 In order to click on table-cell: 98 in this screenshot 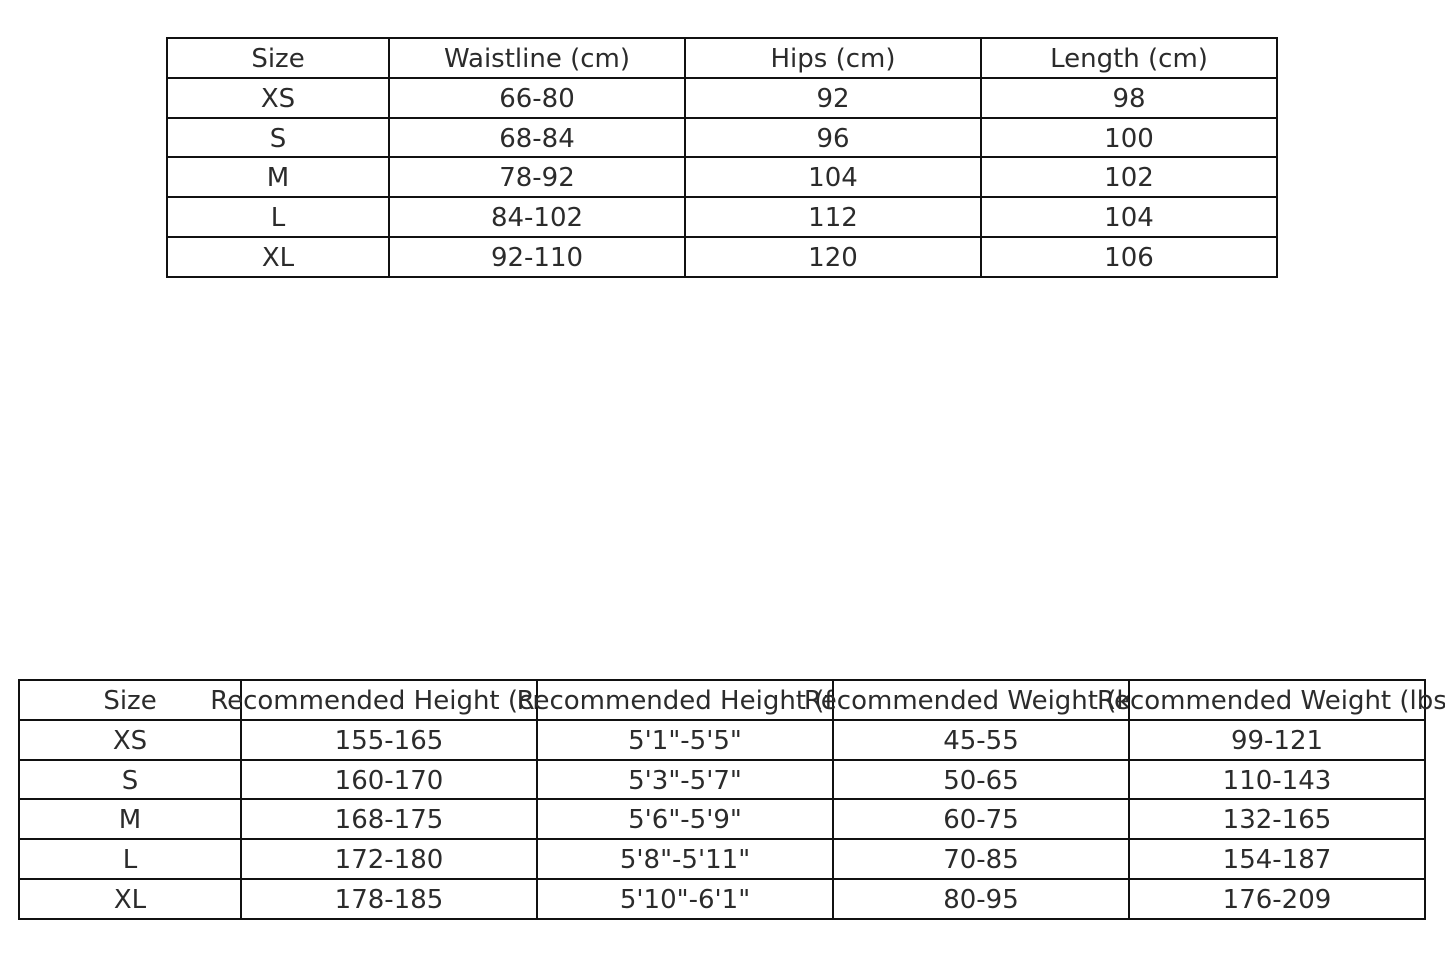, I will do `click(1129, 98)`.